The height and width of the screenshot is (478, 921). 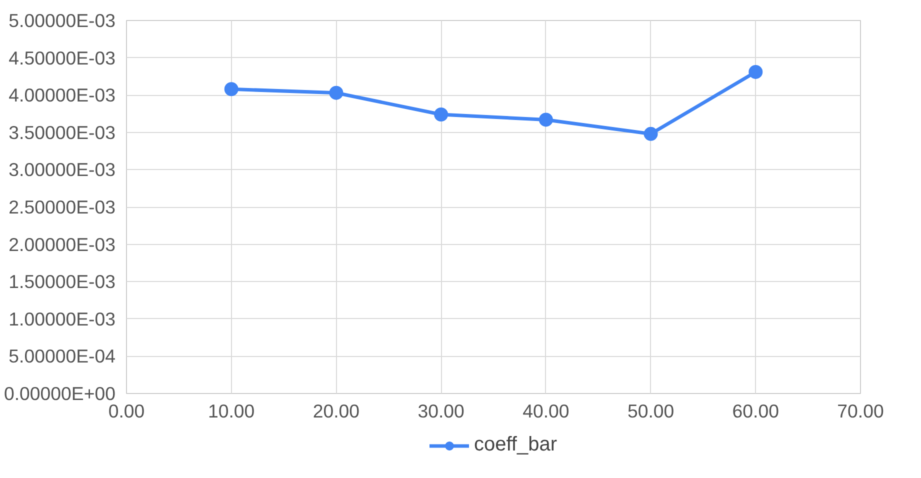 I want to click on x-tick-label: 10.00, so click(x=231, y=411).